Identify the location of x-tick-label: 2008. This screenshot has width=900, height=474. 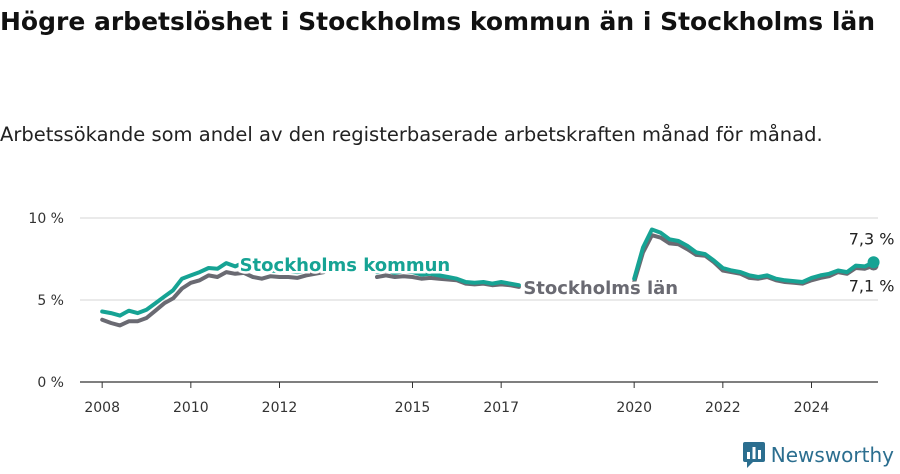
(102, 408).